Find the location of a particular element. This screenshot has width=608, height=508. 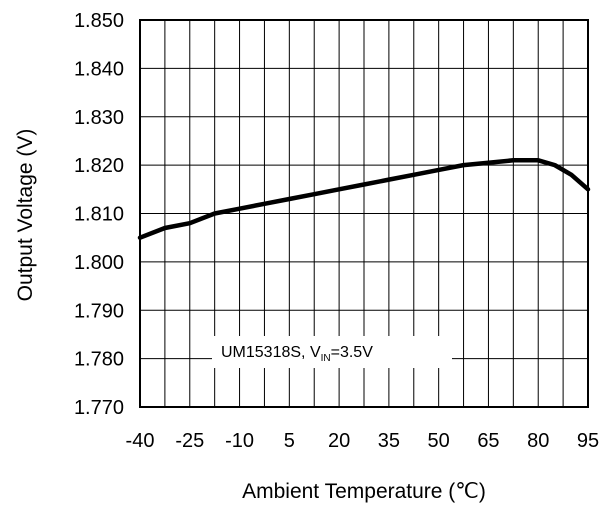

y-tick-label: 1.810 is located at coordinates (99, 215).